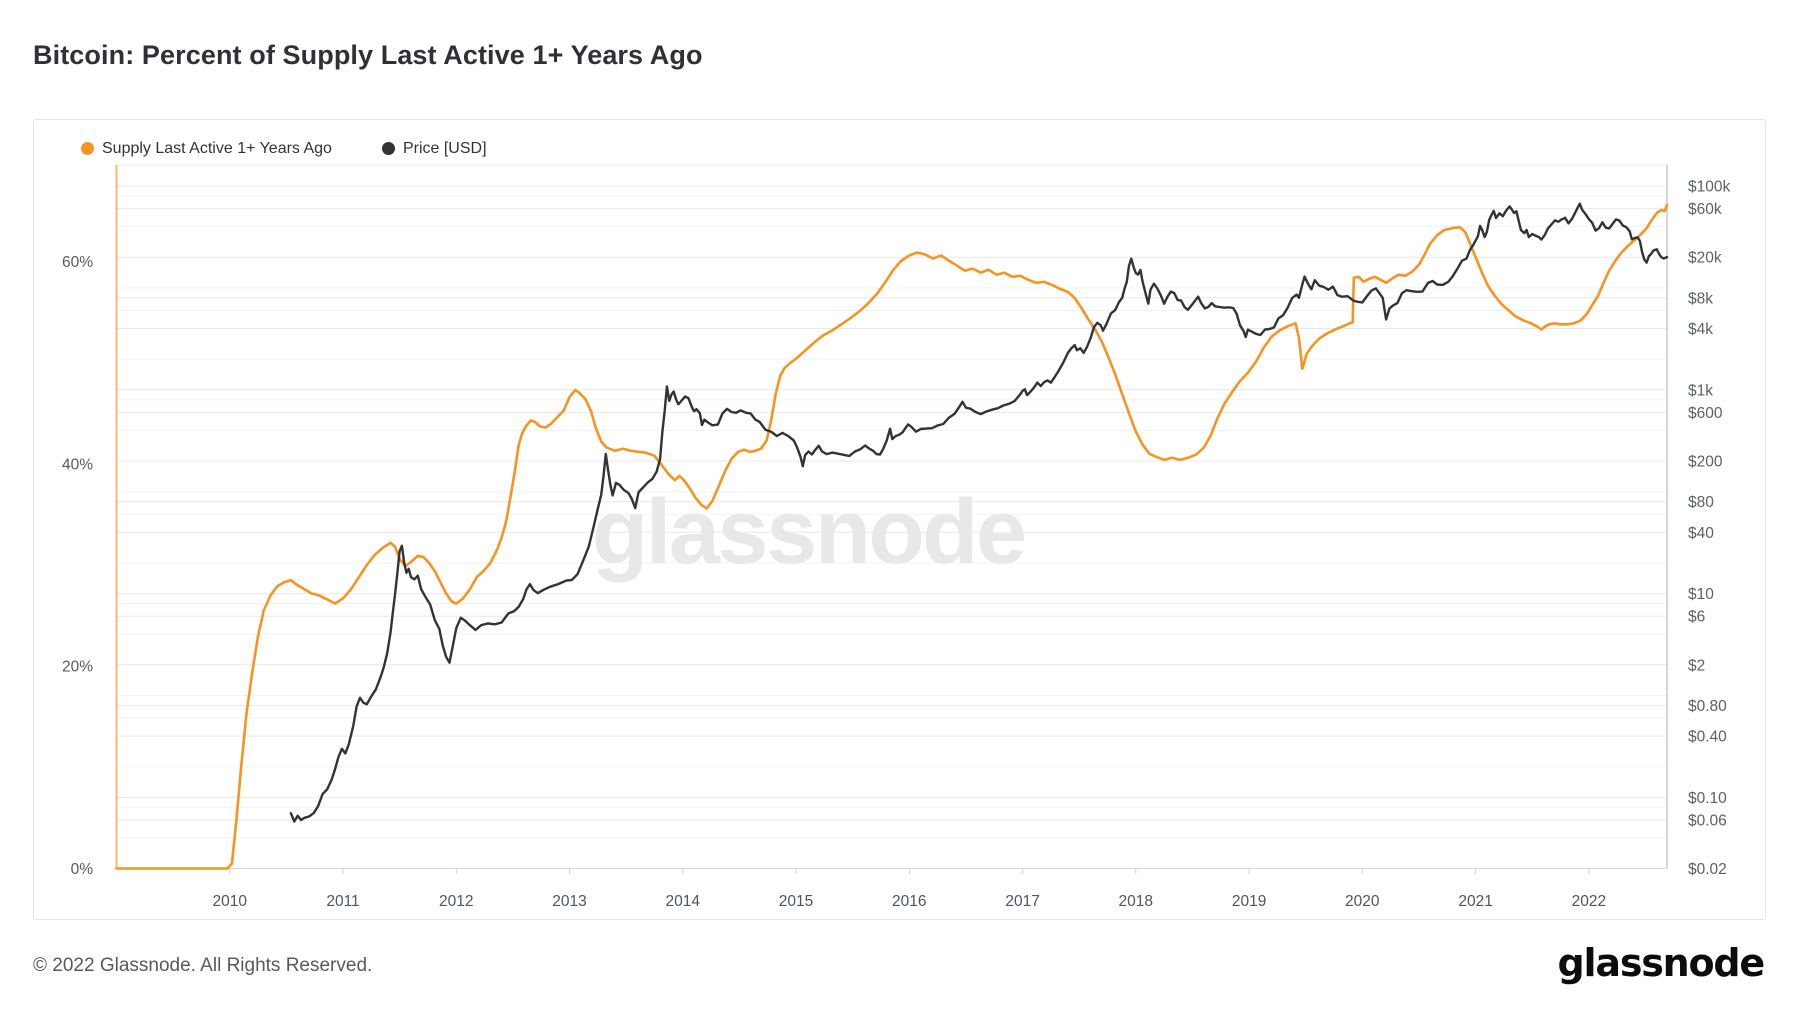 This screenshot has width=1800, height=1013. Describe the element at coordinates (1705, 462) in the screenshot. I see `price-axis-label: $200` at that location.